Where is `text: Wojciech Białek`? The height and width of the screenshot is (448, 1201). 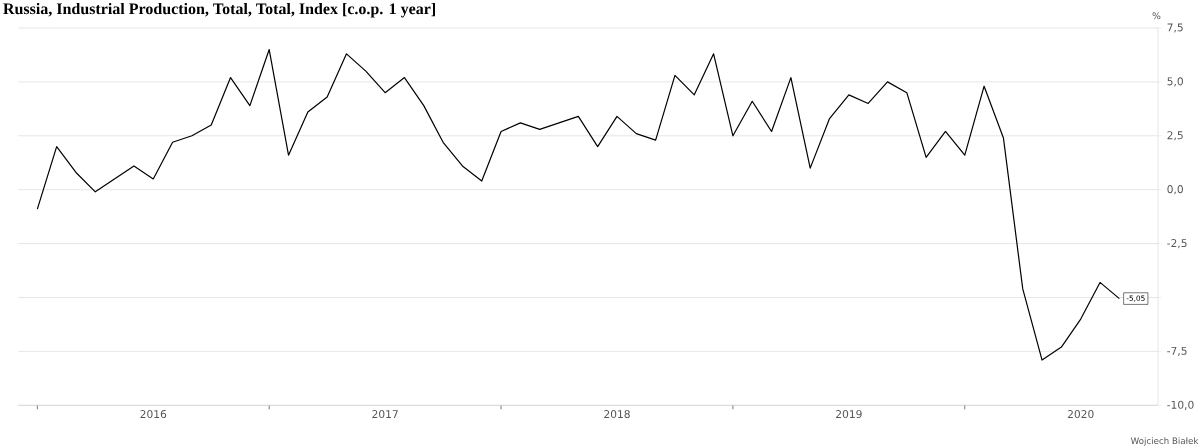
text: Wojciech Białek is located at coordinates (1164, 441).